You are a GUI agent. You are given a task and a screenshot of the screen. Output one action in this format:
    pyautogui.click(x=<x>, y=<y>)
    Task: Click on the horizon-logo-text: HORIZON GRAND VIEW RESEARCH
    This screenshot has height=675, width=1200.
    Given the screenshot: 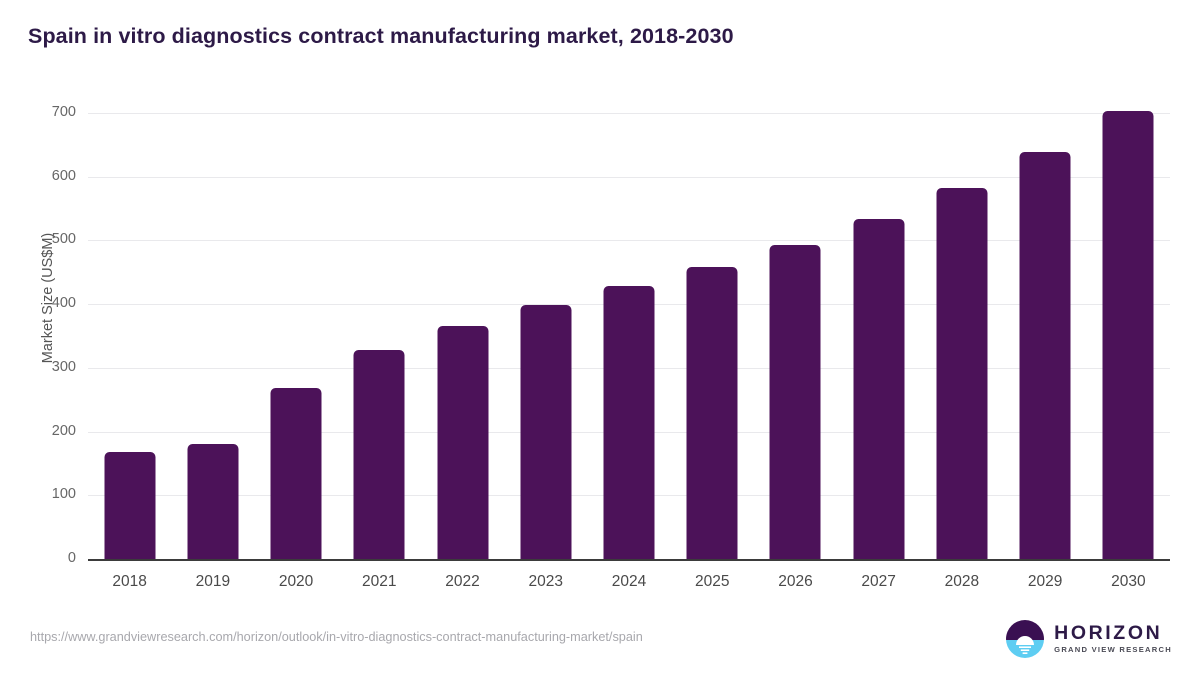 What is the action you would take?
    pyautogui.click(x=1113, y=638)
    